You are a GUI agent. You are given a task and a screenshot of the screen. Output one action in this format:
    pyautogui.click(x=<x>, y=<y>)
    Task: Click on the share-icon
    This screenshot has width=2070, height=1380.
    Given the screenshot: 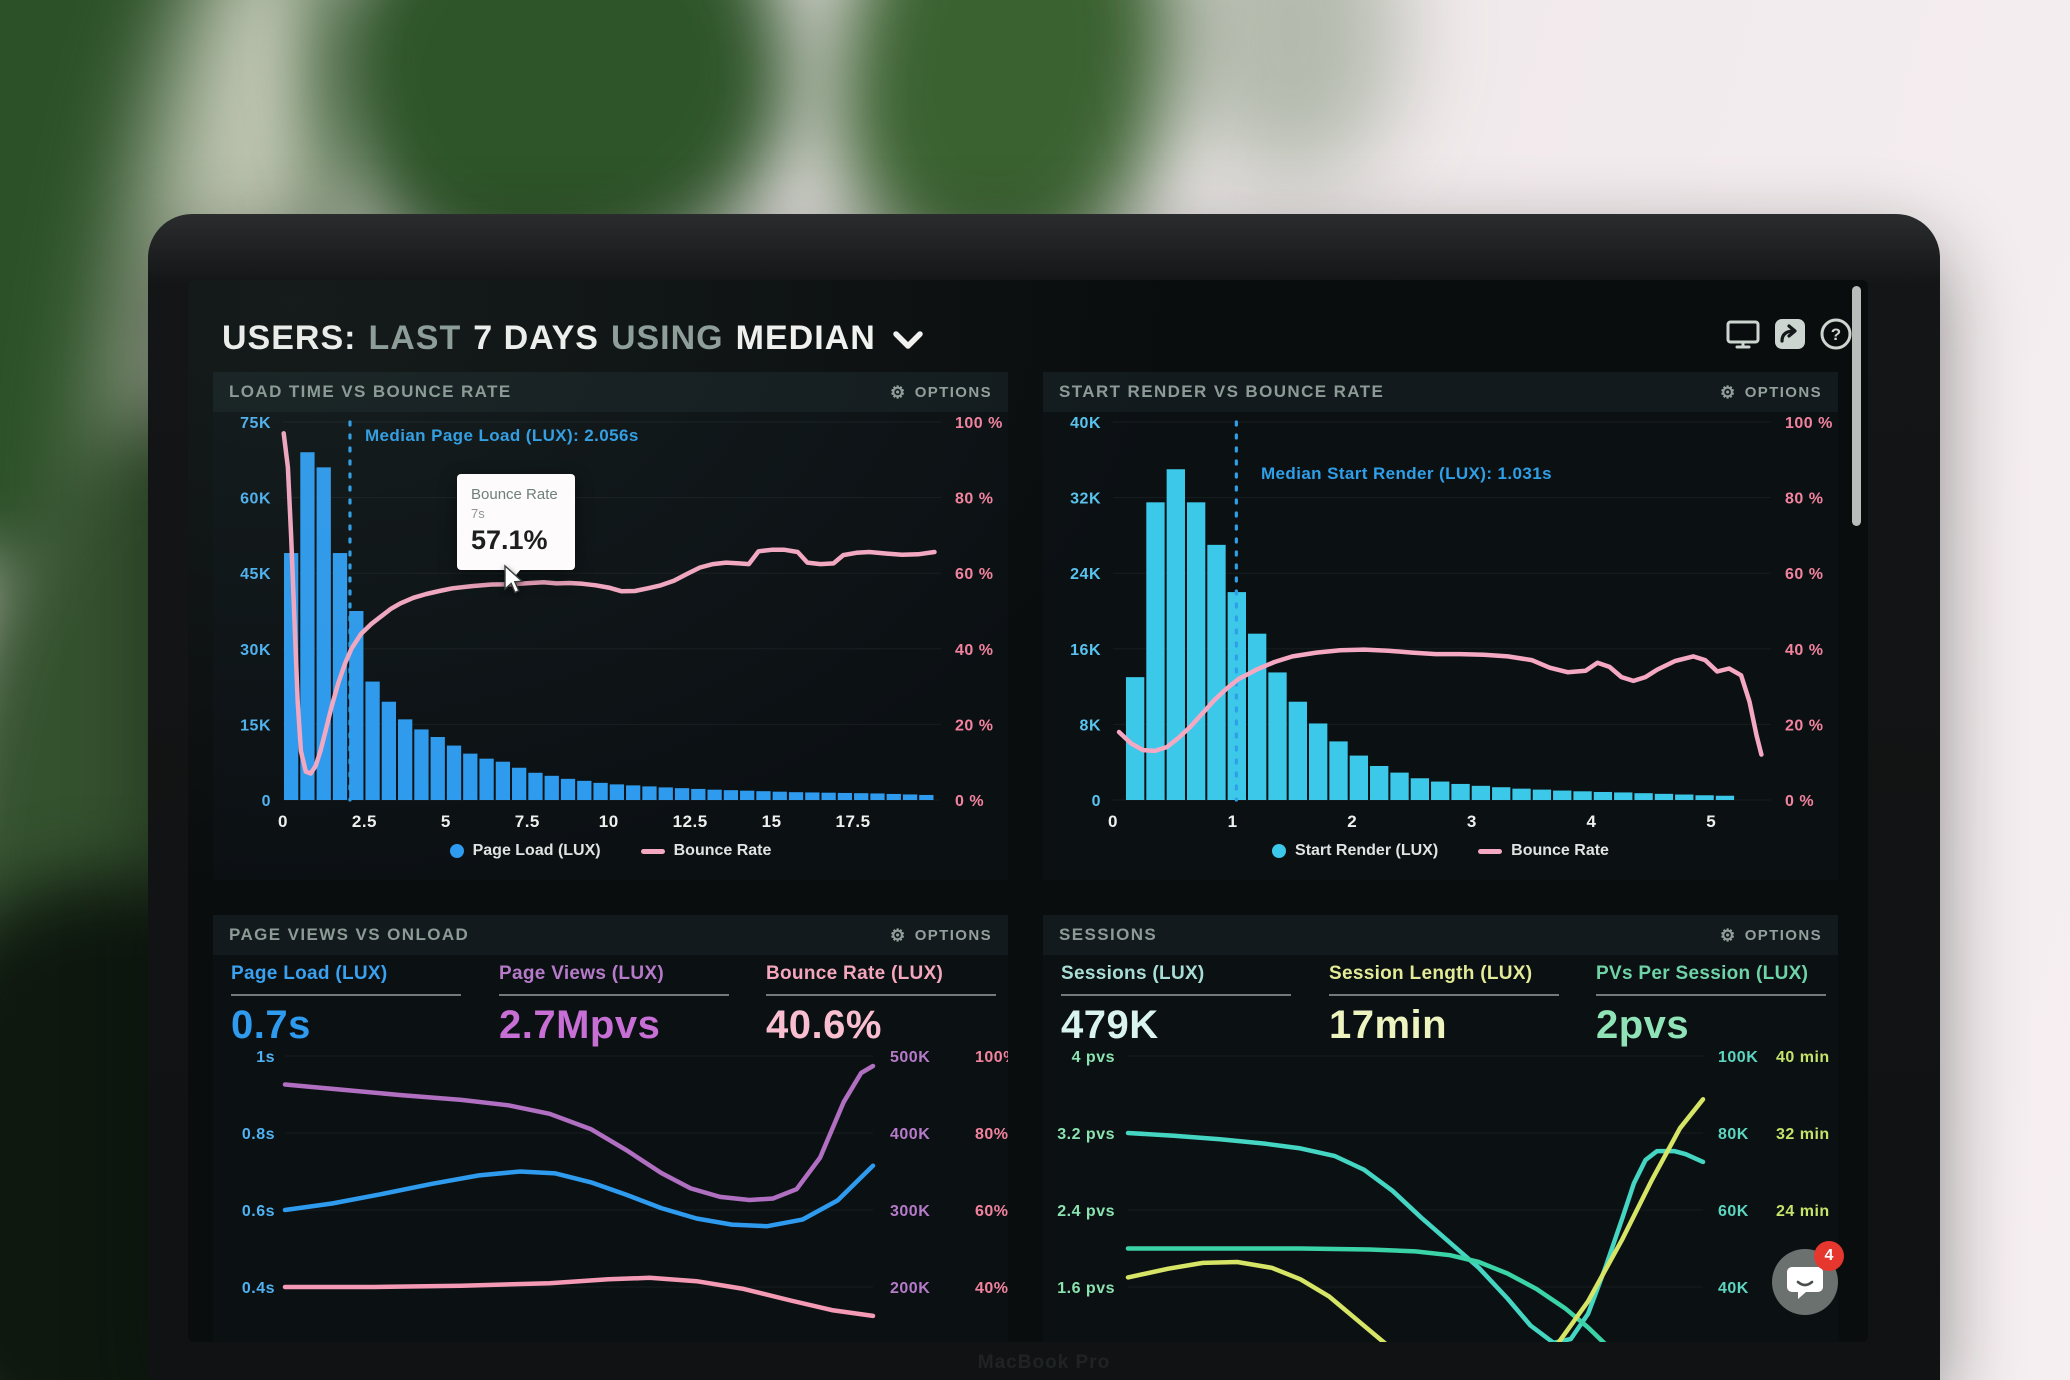 What is the action you would take?
    pyautogui.click(x=1790, y=334)
    